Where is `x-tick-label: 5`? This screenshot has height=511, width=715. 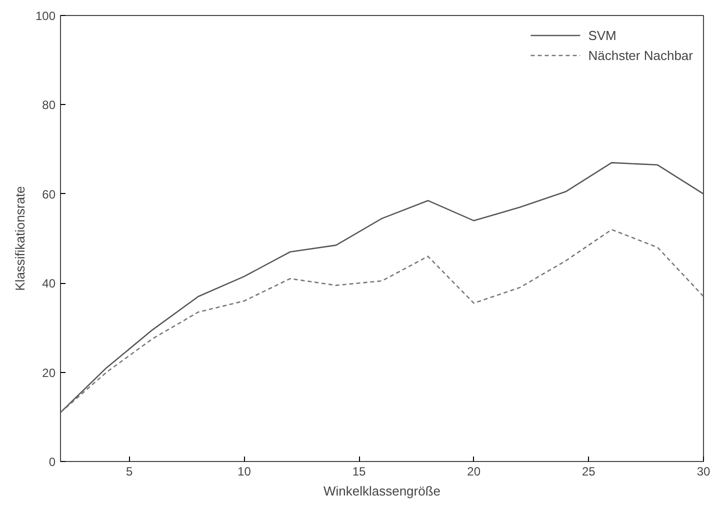
x-tick-label: 5 is located at coordinates (130, 471).